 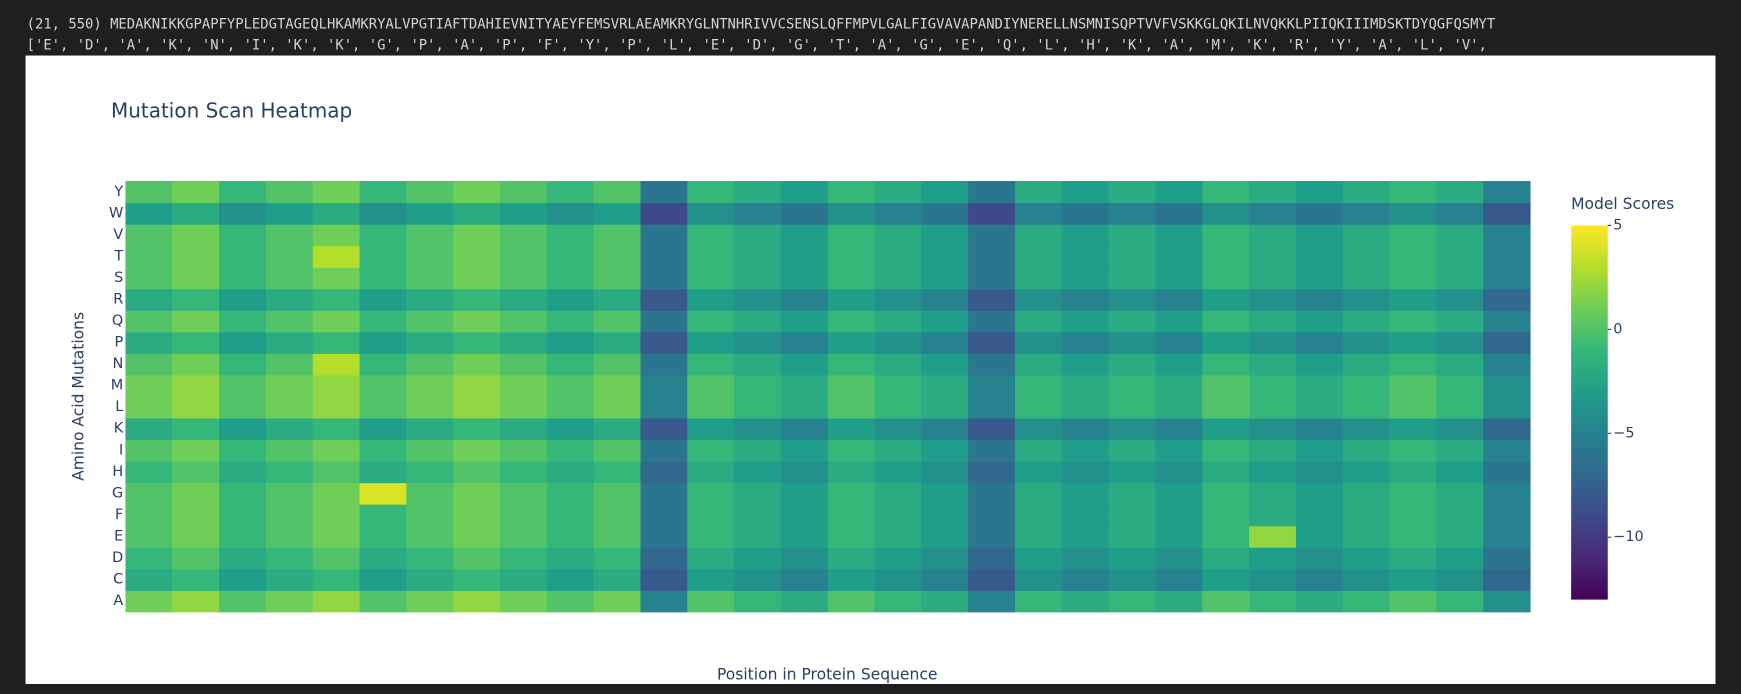 What do you see at coordinates (1622, 204) in the screenshot?
I see `colorbar-title: Model Scores` at bounding box center [1622, 204].